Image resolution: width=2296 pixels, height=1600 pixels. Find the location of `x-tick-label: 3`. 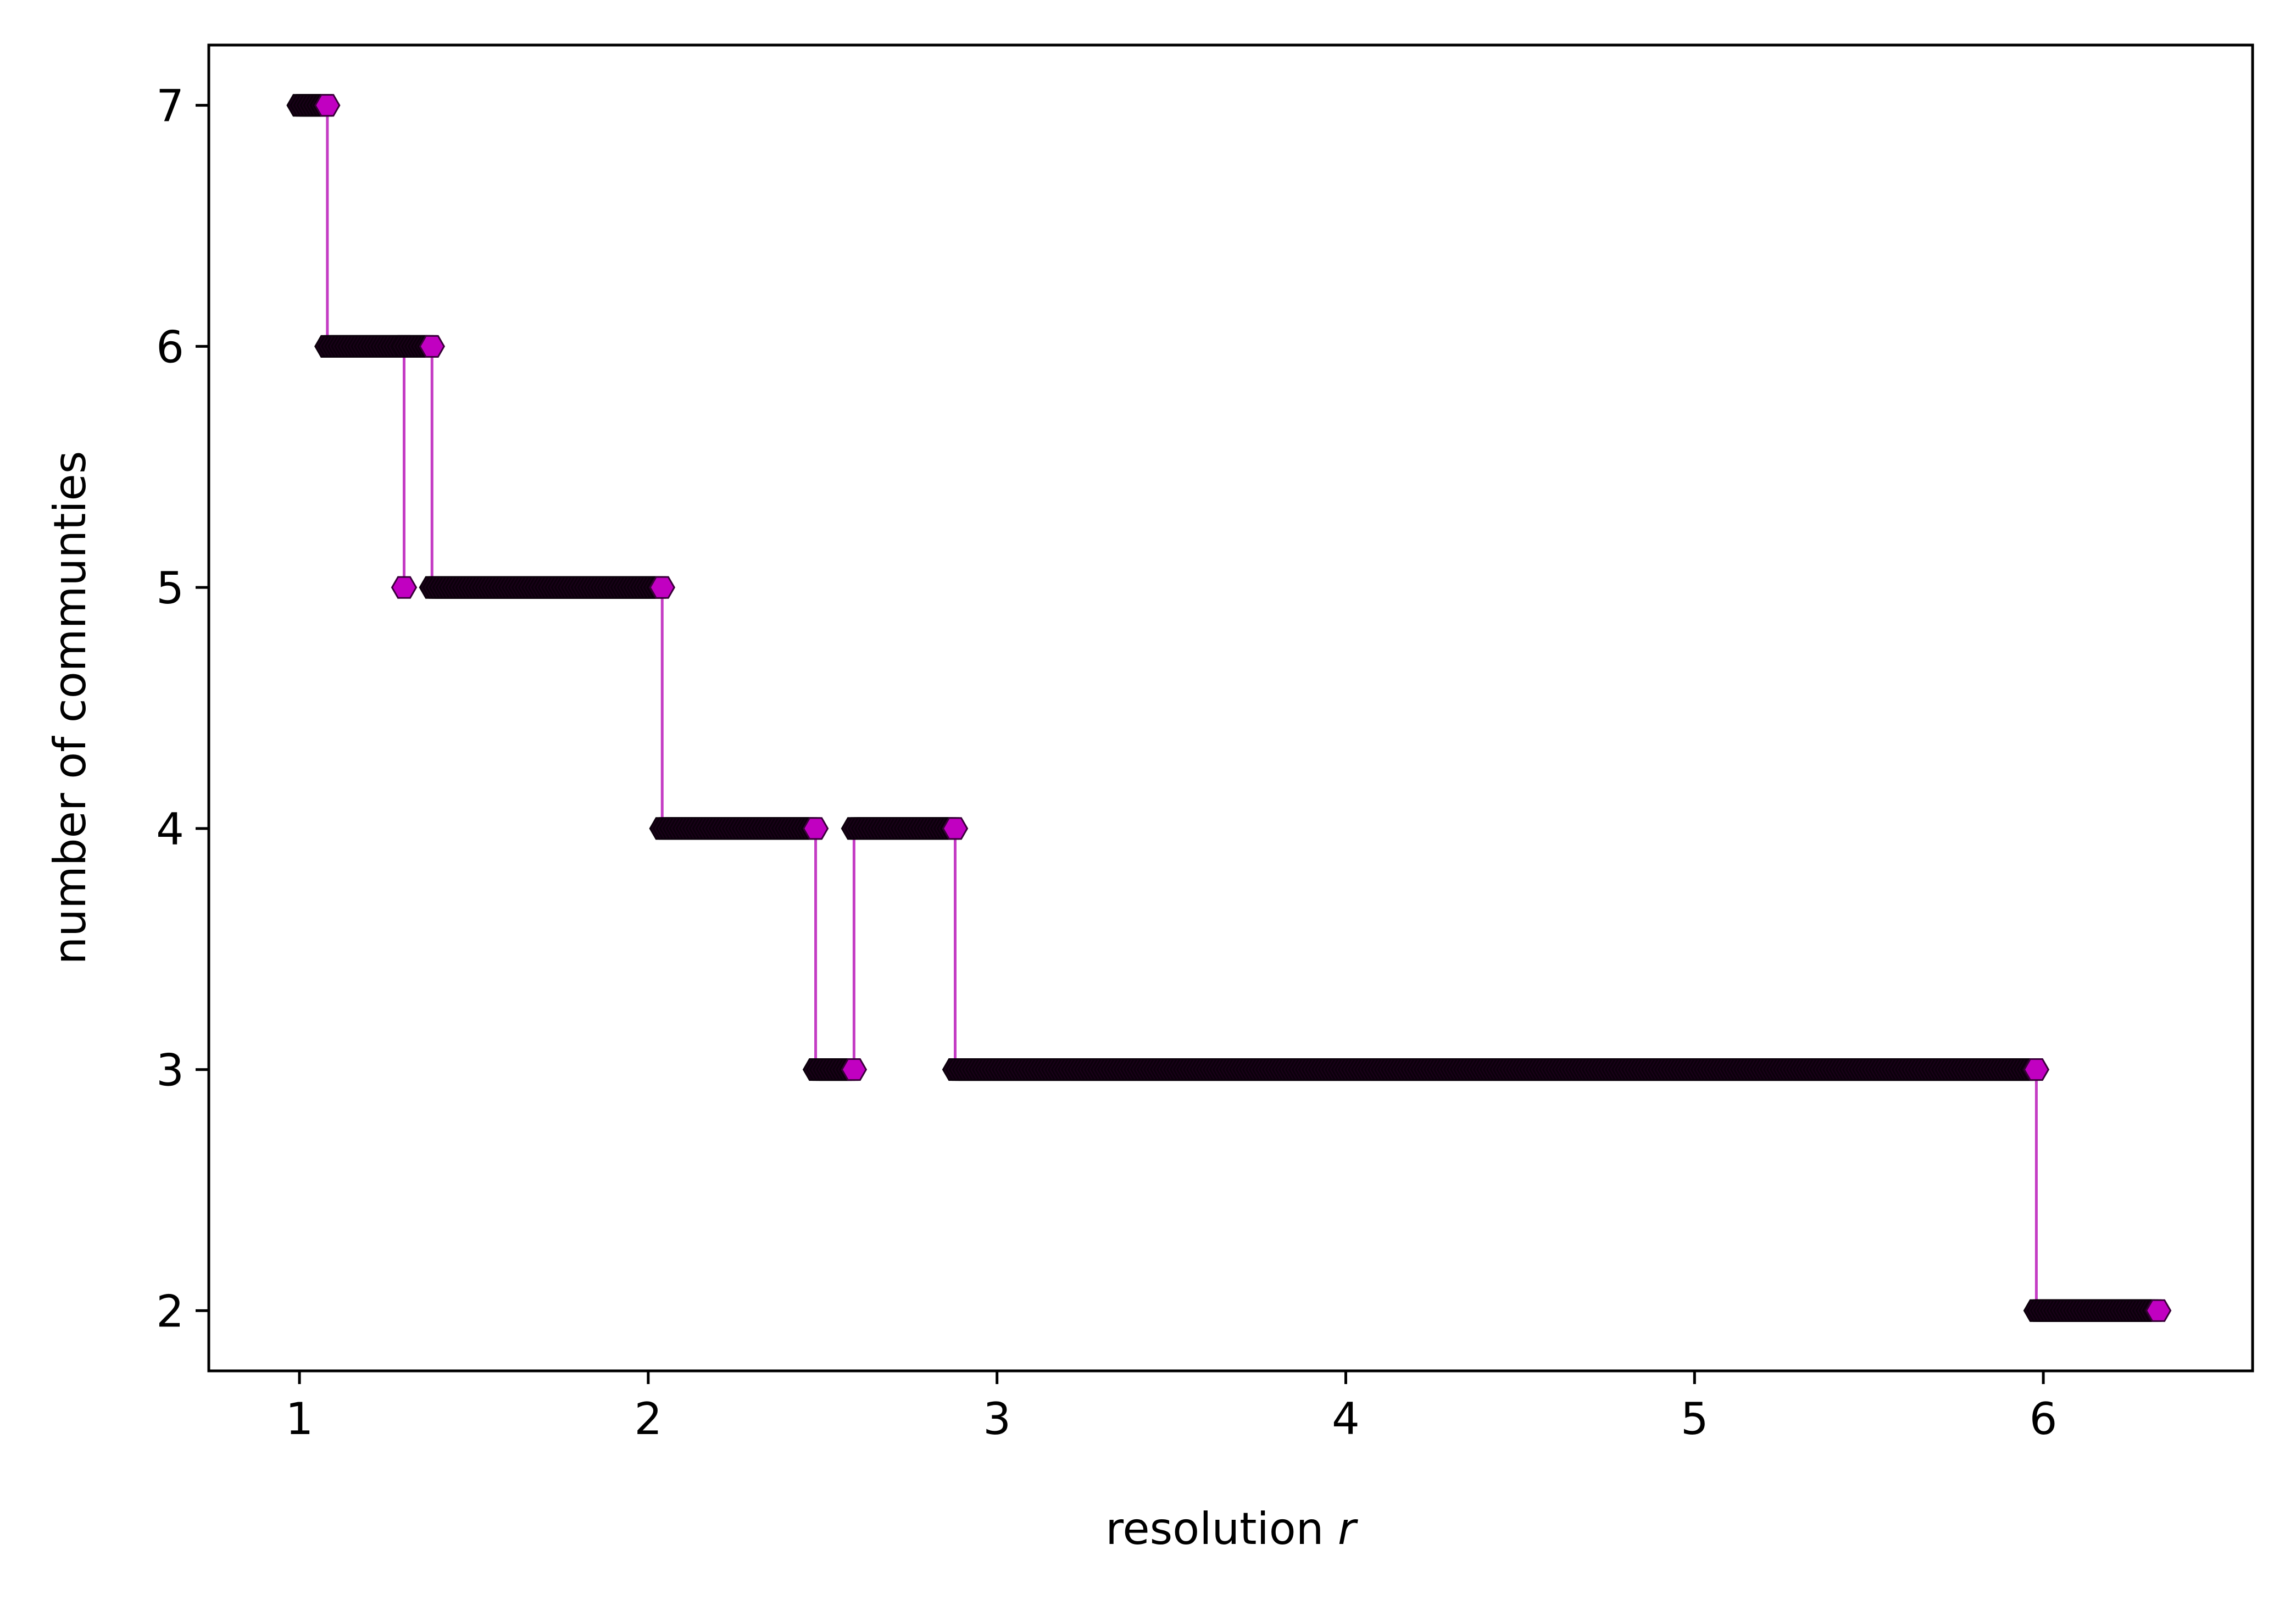

x-tick-label: 3 is located at coordinates (997, 1419).